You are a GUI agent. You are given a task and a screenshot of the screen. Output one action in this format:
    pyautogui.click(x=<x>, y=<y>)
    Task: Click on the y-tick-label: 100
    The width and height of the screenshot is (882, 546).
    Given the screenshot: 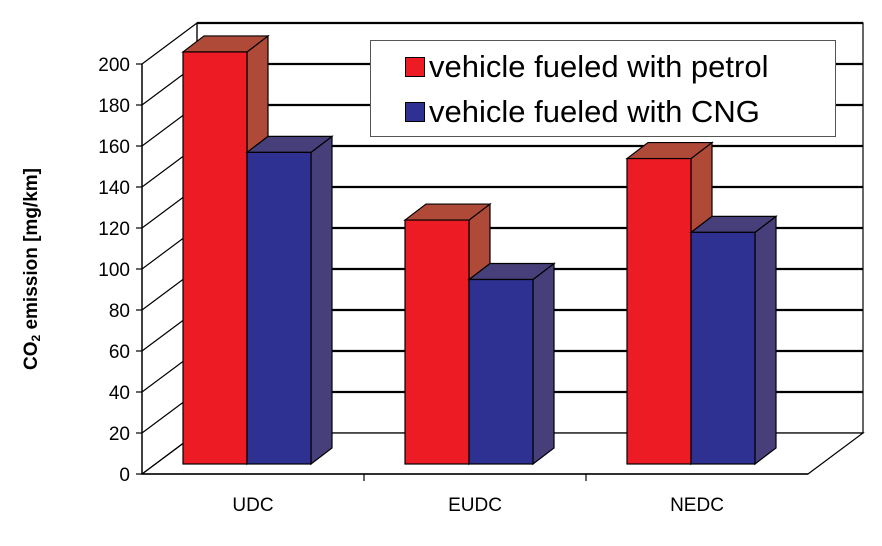 What is the action you would take?
    pyautogui.click(x=114, y=270)
    